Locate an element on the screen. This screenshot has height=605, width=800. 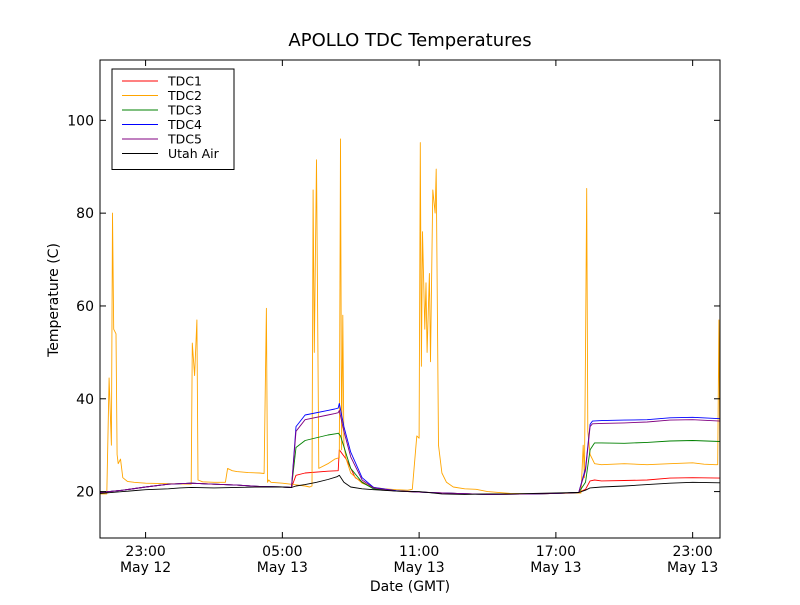
legend-label: TDC3 is located at coordinates (184, 110).